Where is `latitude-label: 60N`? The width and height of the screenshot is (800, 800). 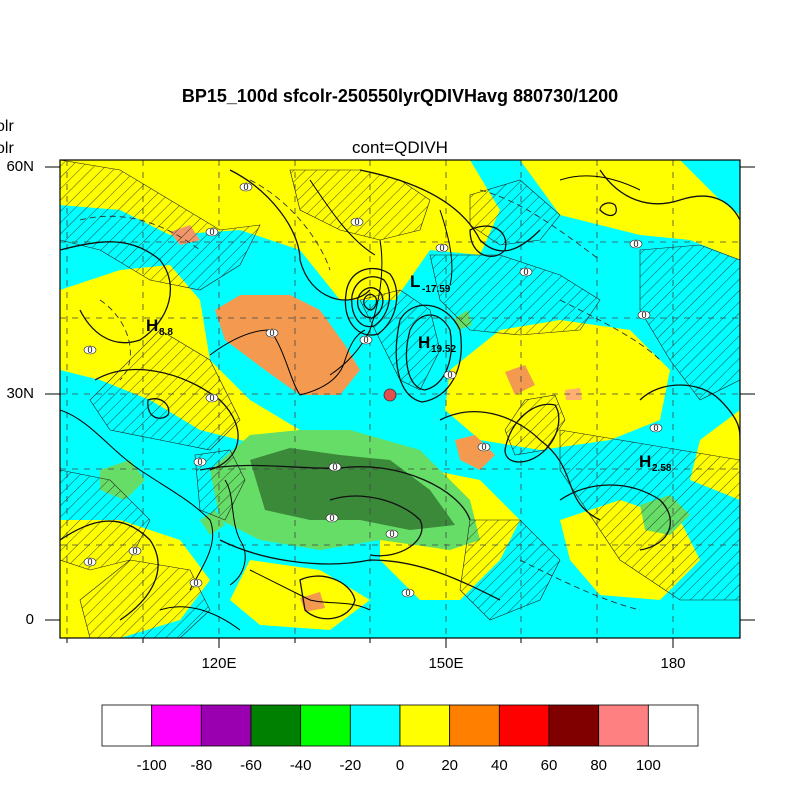 latitude-label: 60N is located at coordinates (20, 166).